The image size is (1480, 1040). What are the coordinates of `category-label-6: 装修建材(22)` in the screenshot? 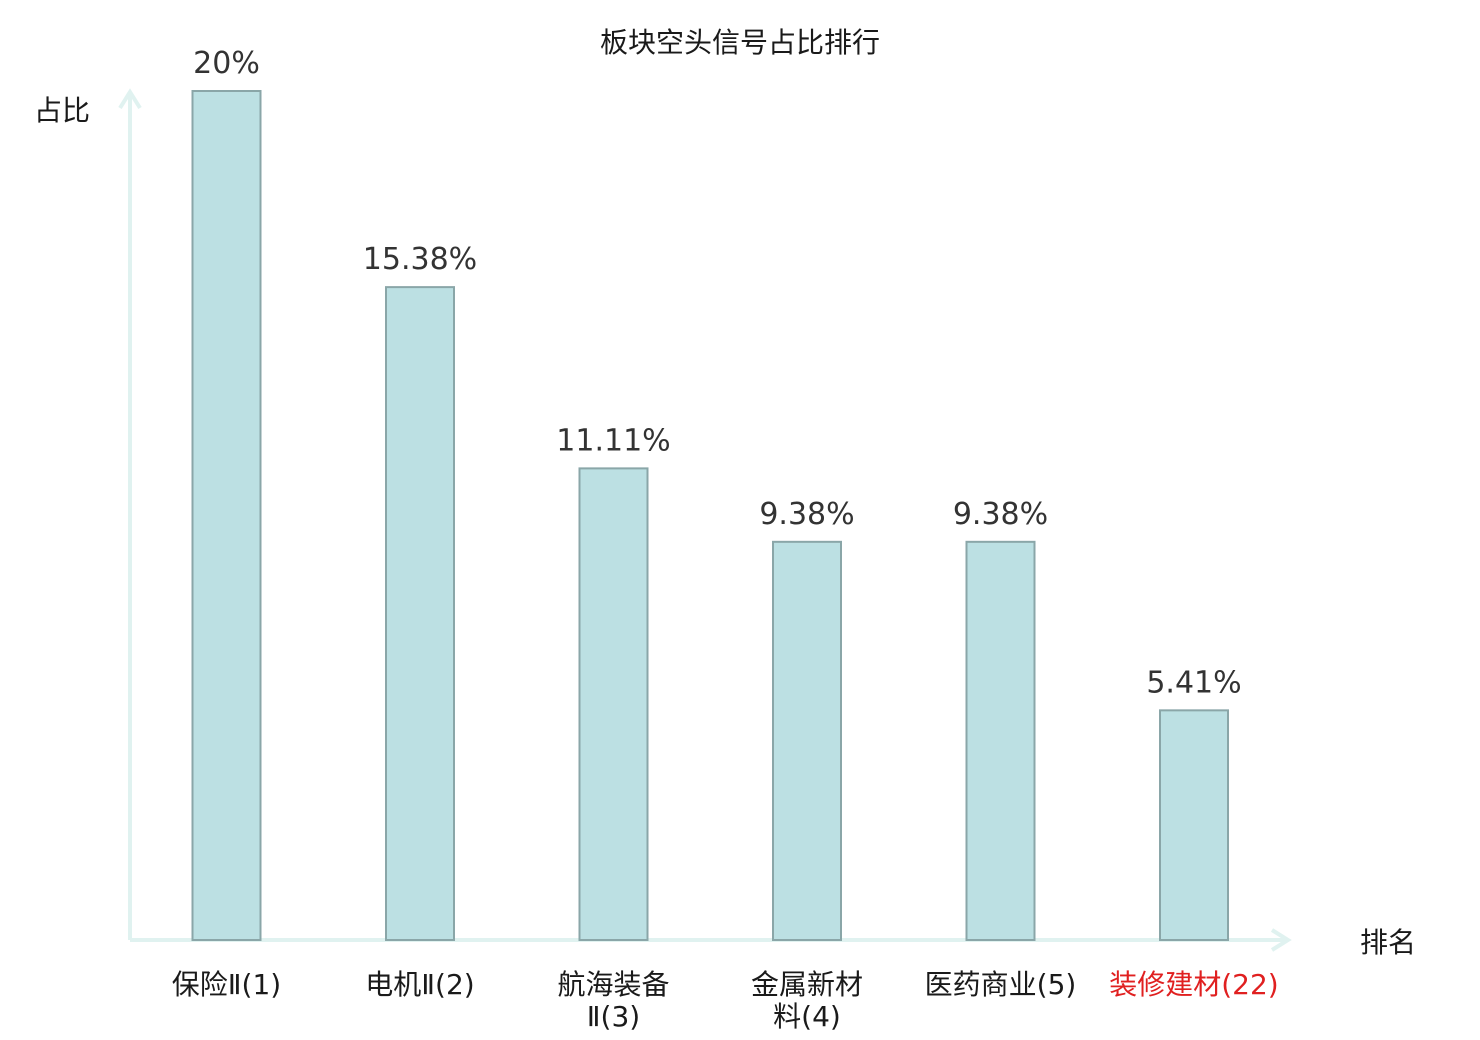 It's located at (1193, 984).